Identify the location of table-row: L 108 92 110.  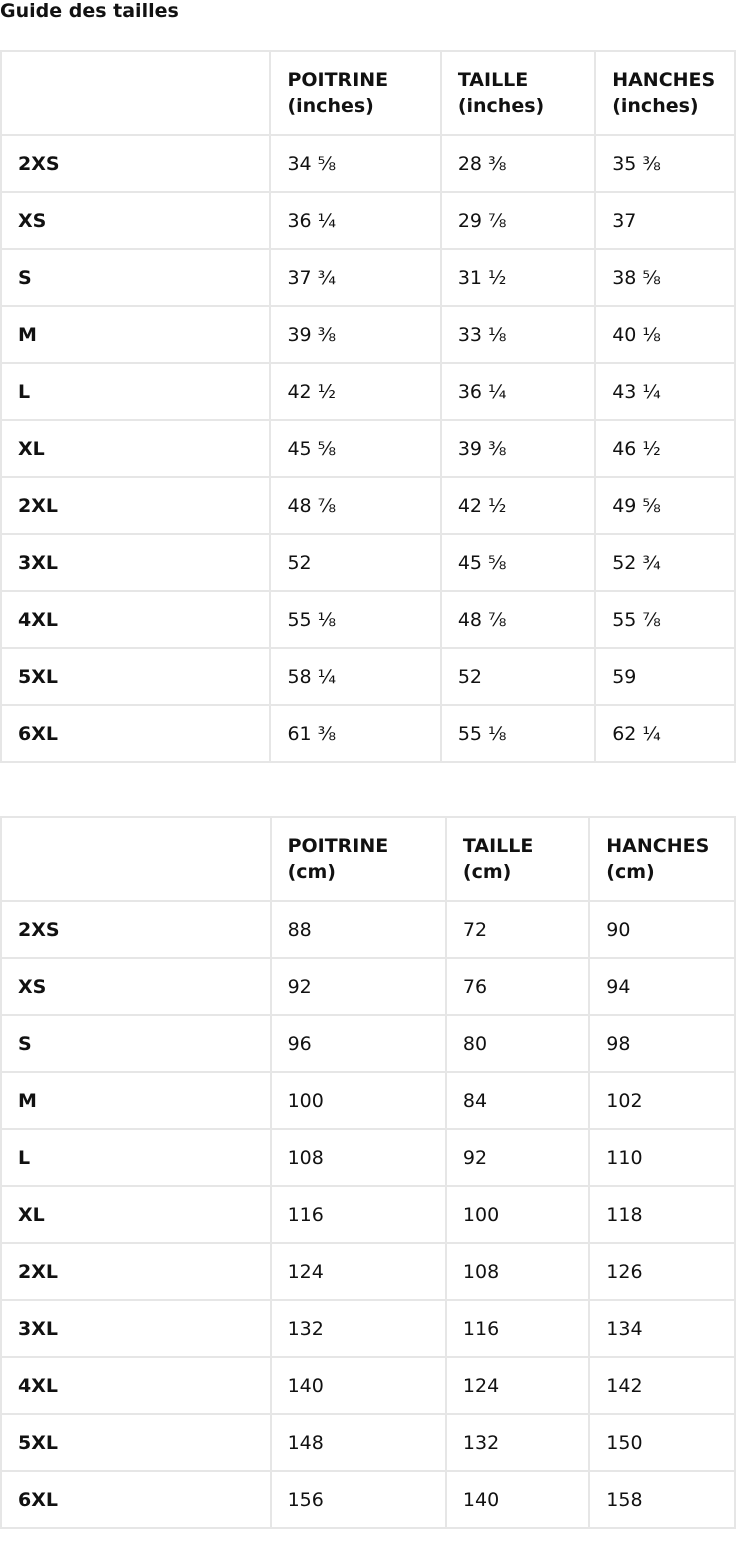
(368, 1157).